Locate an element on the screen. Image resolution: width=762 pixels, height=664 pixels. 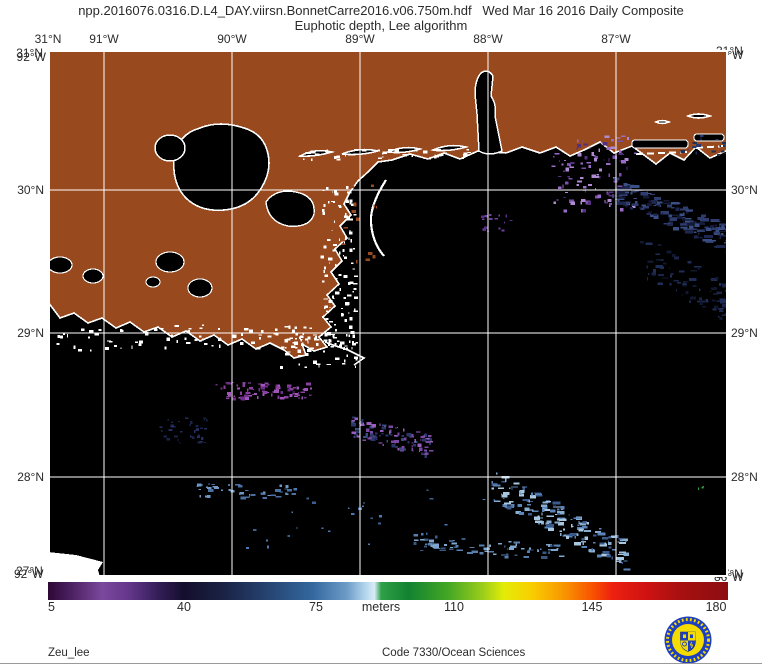
colorbar-tick-5: 5 is located at coordinates (51, 607).